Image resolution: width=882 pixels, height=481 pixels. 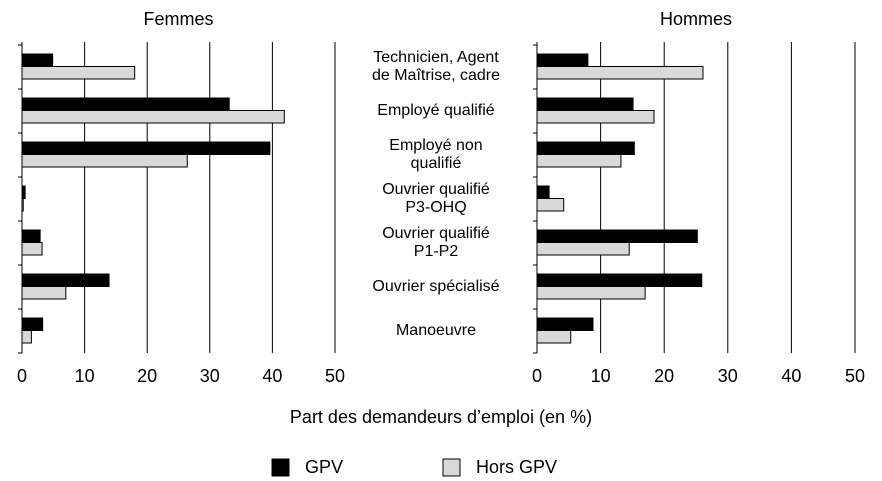 I want to click on panel-title: Femmes, so click(x=178, y=19).